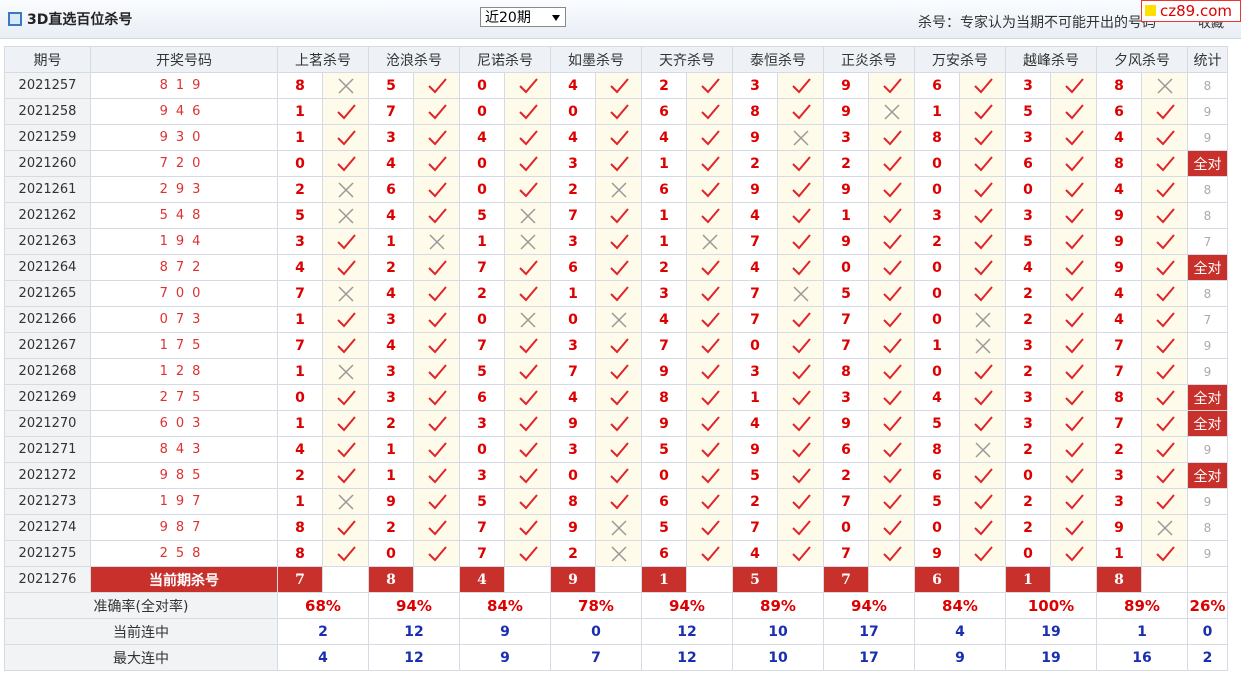  Describe the element at coordinates (1142, 657) in the screenshot. I see `summary-value: 16` at that location.